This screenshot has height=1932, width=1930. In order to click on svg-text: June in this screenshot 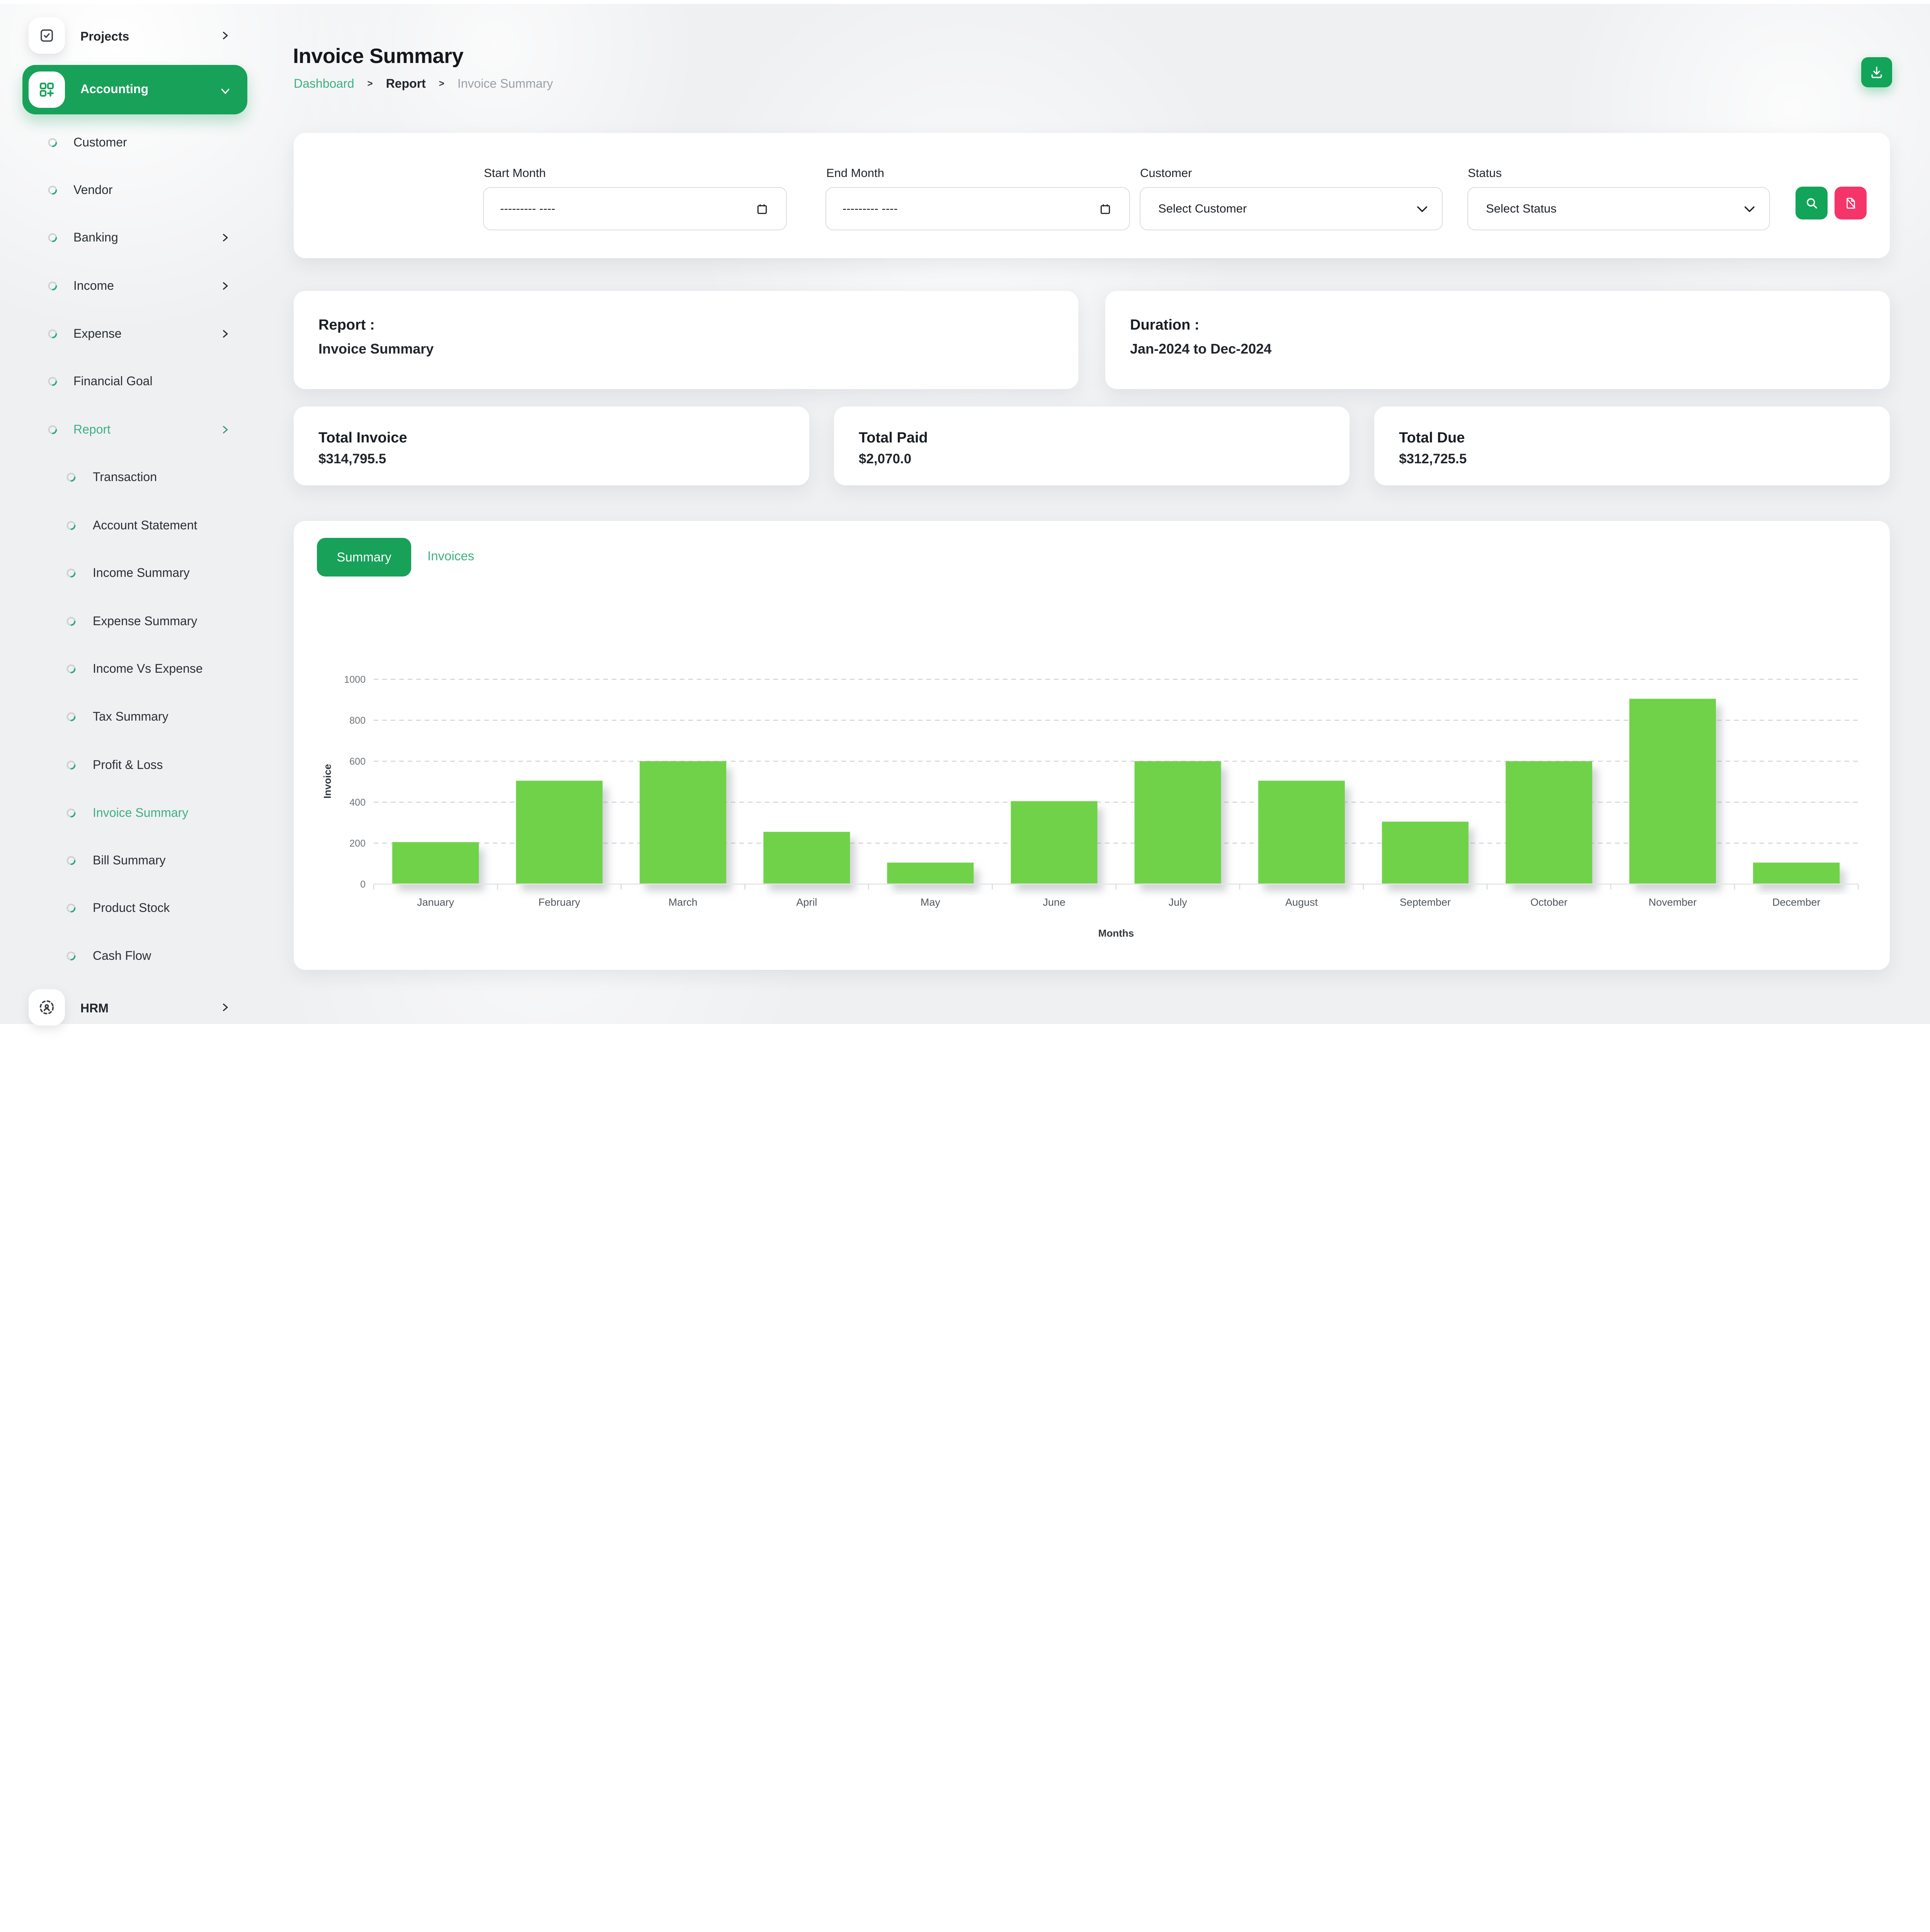, I will do `click(1054, 902)`.